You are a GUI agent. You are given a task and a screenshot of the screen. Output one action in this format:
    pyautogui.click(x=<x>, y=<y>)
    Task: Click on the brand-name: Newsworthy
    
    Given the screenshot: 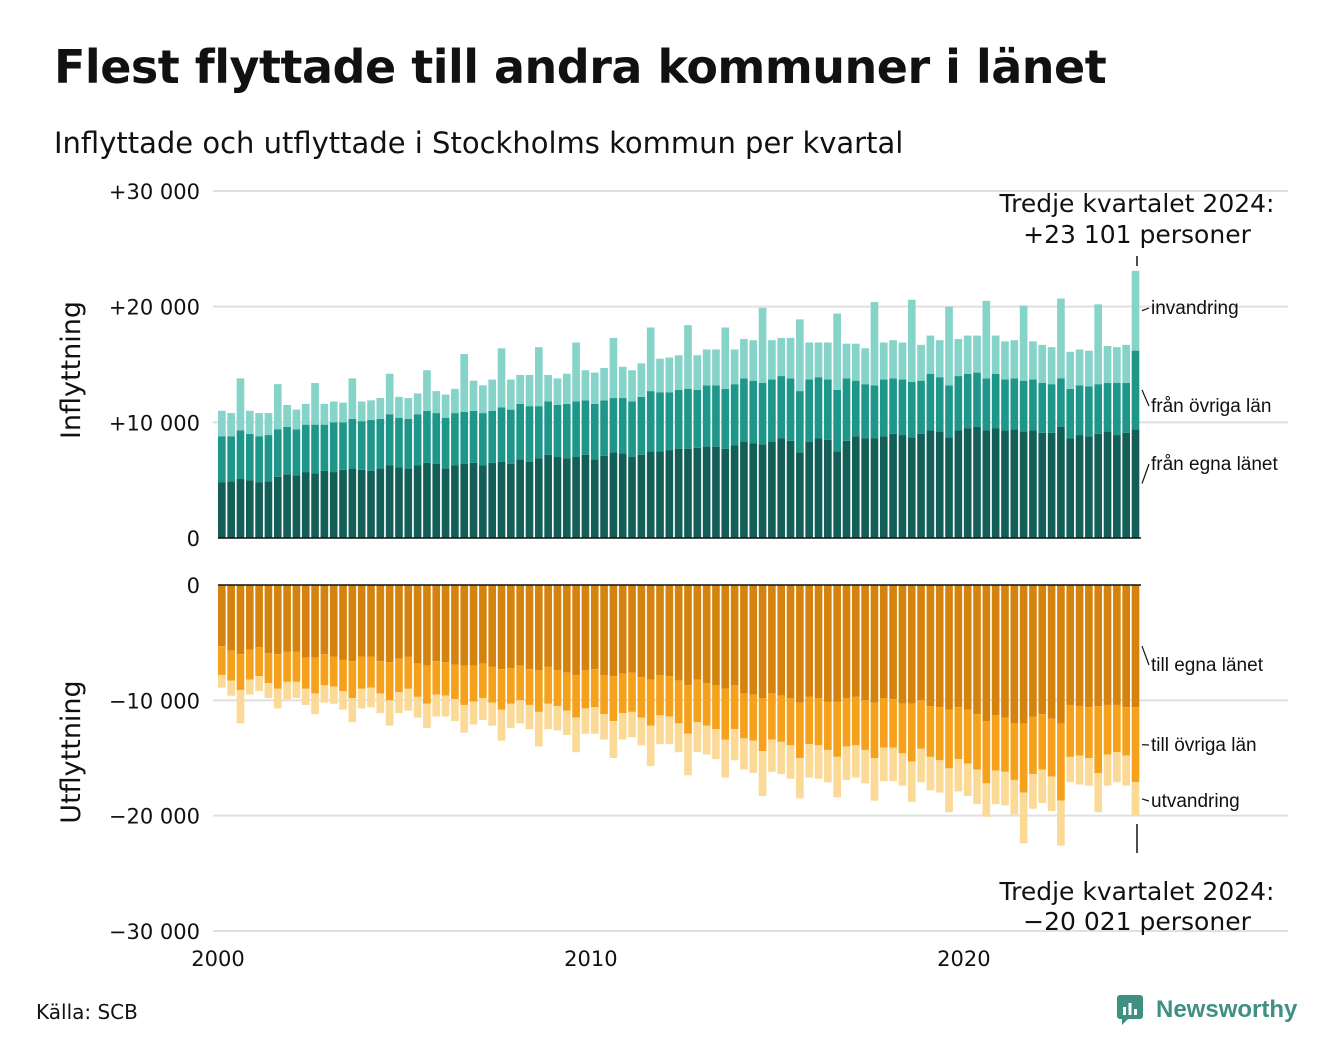 What is the action you would take?
    pyautogui.click(x=1227, y=1009)
    